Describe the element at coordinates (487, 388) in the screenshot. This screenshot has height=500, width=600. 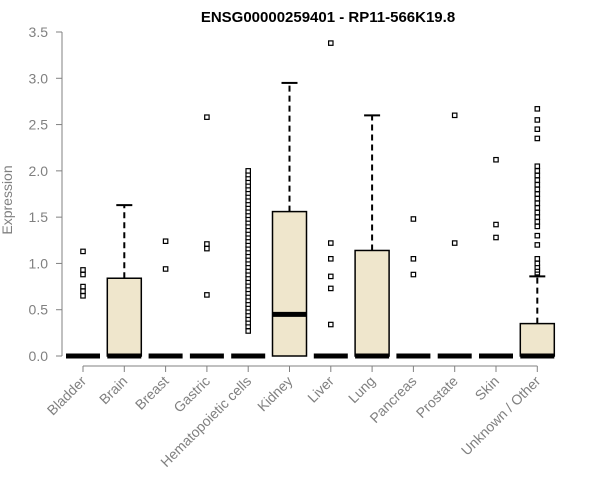
I see `x-tick-label: Skin` at that location.